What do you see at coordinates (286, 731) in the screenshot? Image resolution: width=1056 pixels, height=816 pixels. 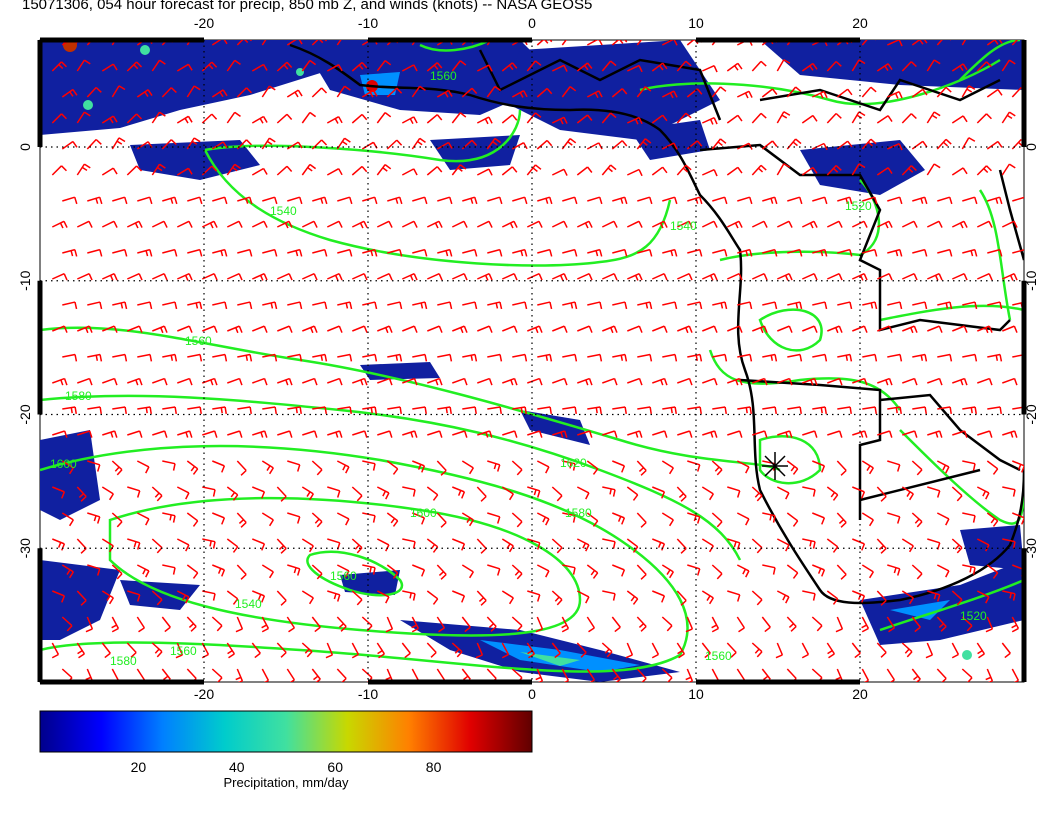 I see `colorbar` at bounding box center [286, 731].